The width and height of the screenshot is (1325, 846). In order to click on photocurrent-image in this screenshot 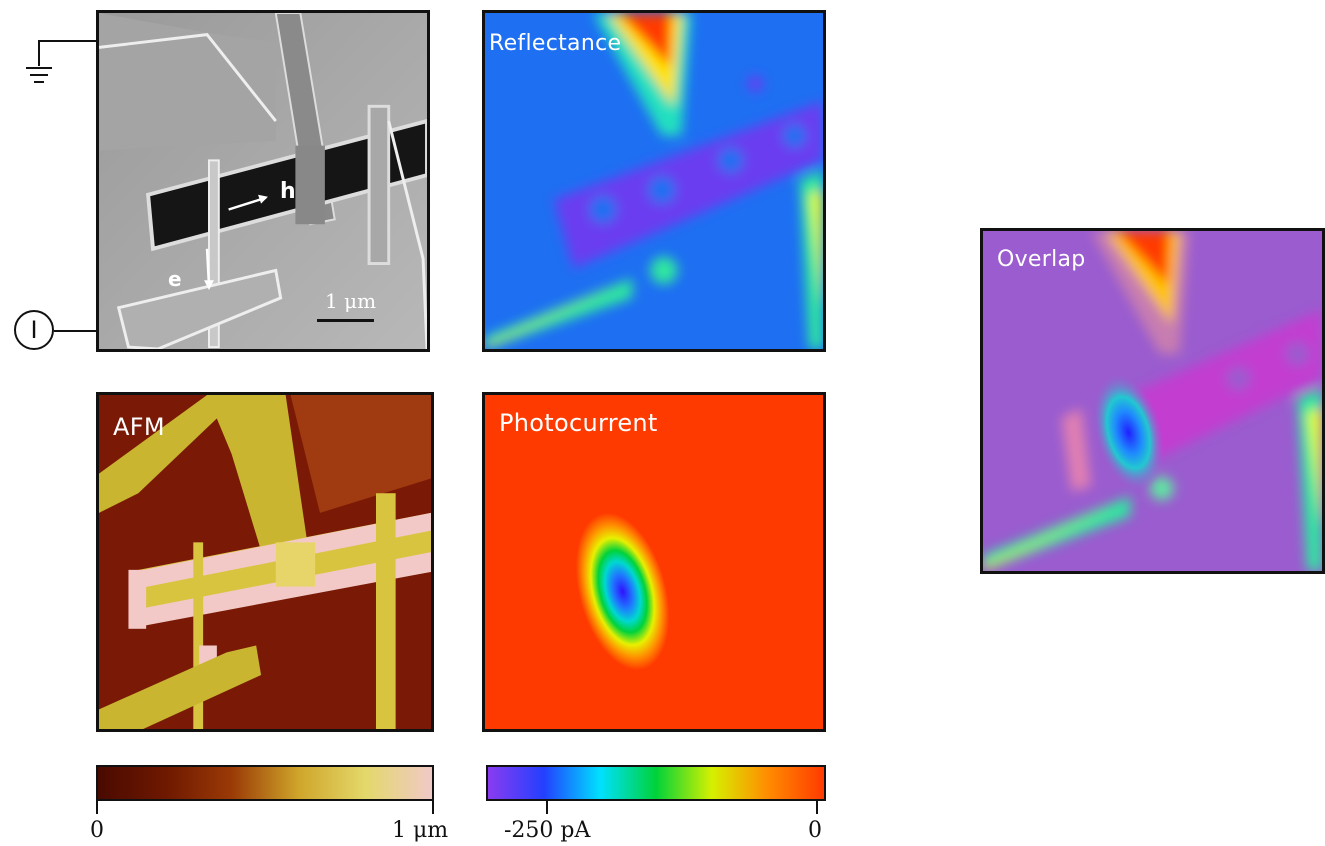, I will do `click(654, 562)`.